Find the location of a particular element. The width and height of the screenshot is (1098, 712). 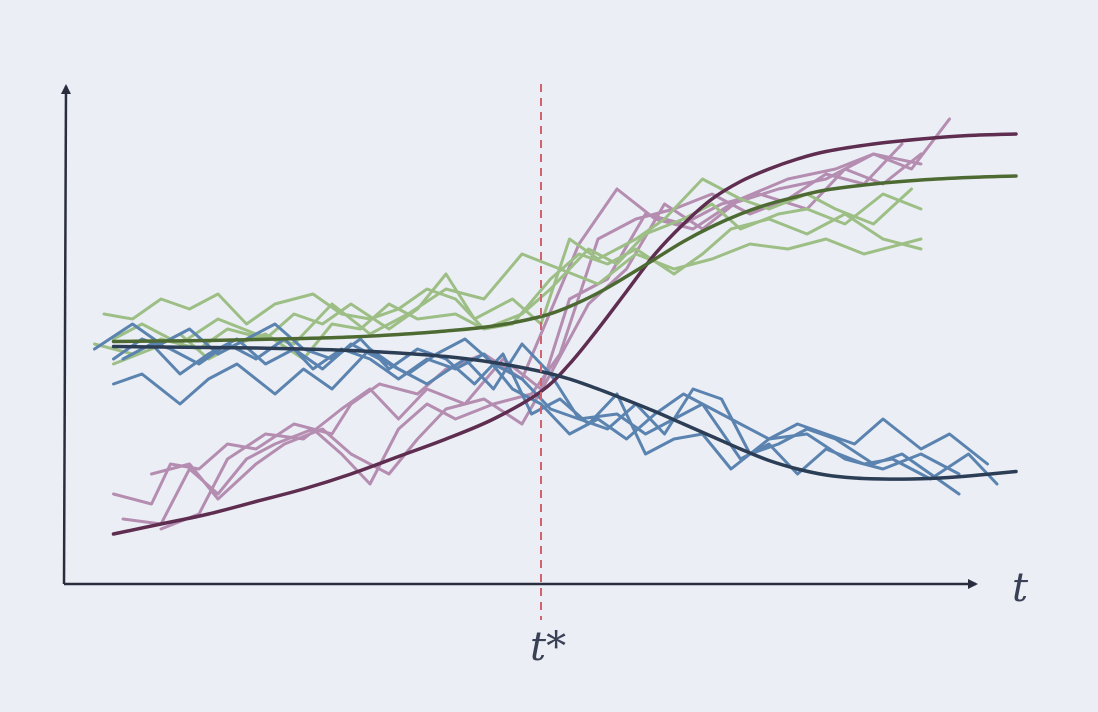

x-axis-label: t is located at coordinates (1020, 588).